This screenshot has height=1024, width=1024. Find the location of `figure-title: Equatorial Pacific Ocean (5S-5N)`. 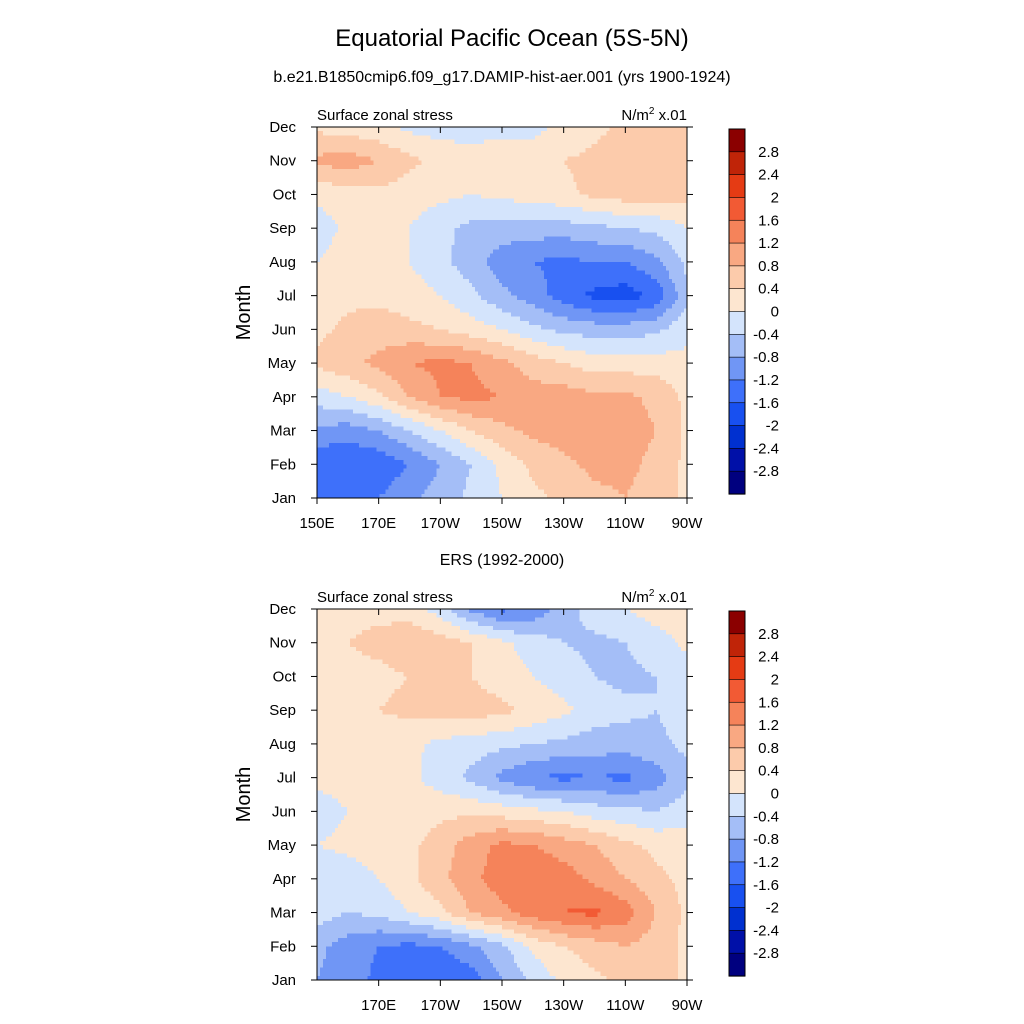

figure-title: Equatorial Pacific Ocean (5S-5N) is located at coordinates (511, 38).